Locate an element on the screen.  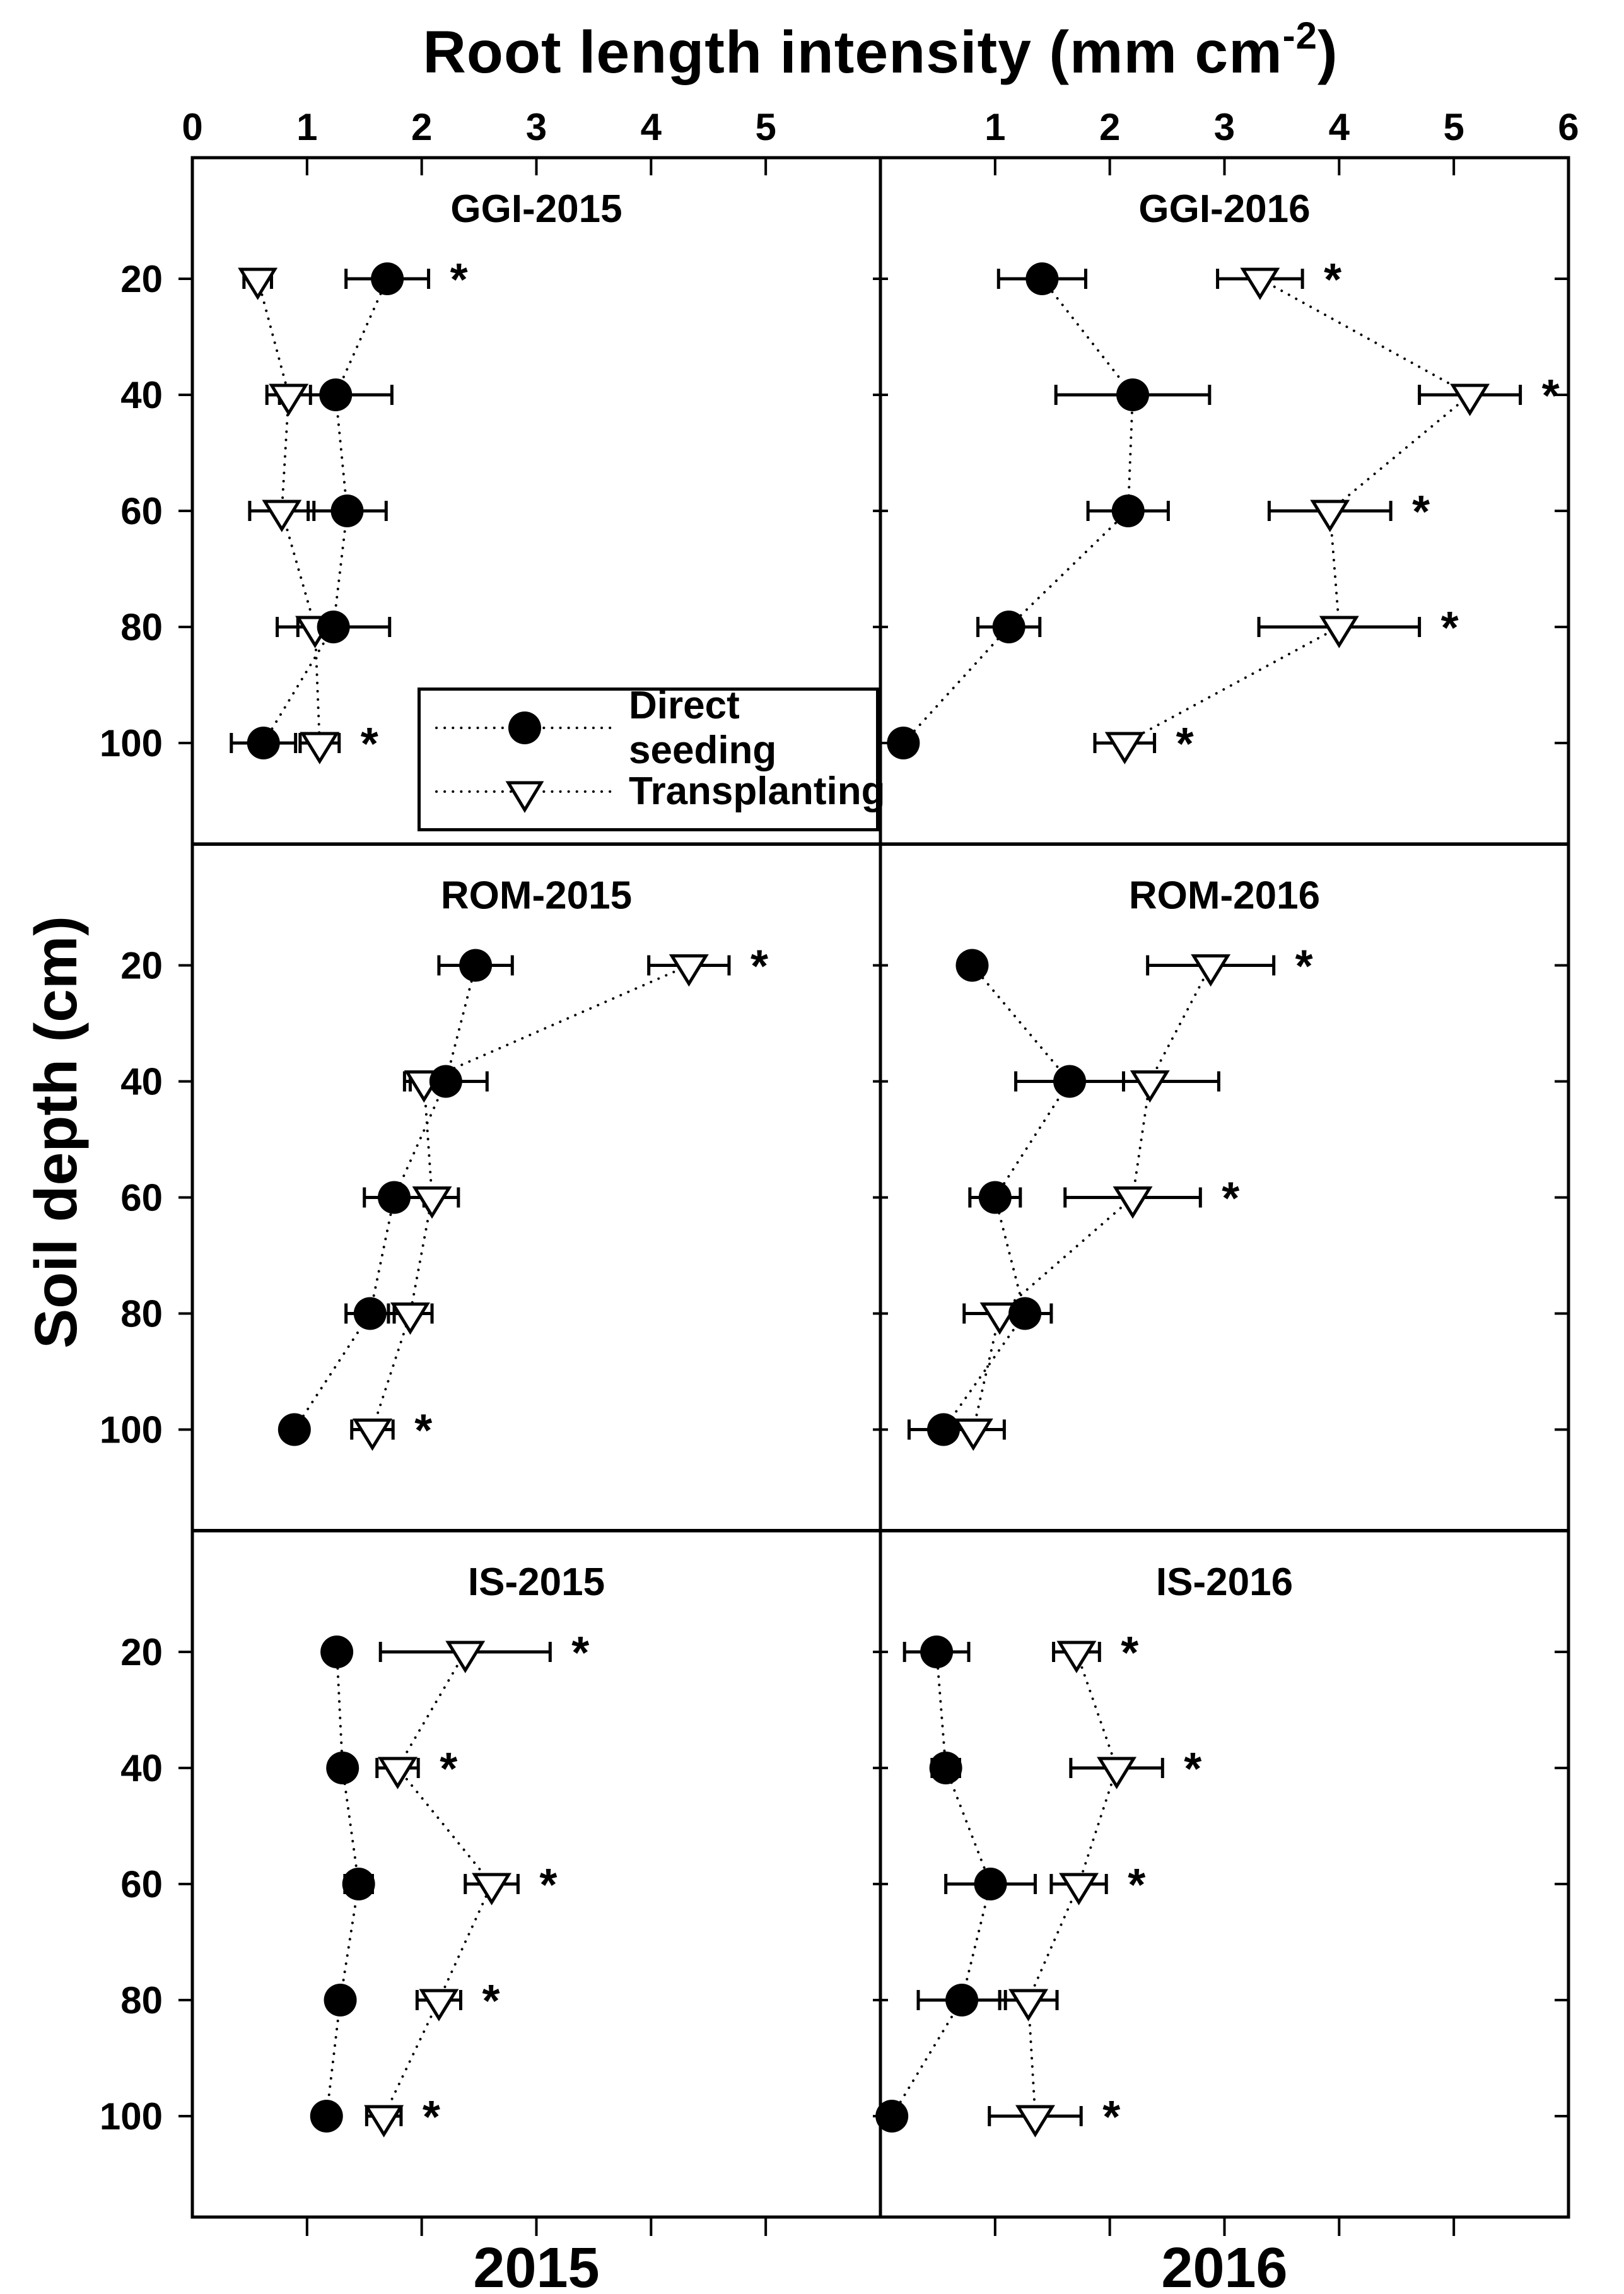
column-label-2015: 2015 is located at coordinates (536, 2265).